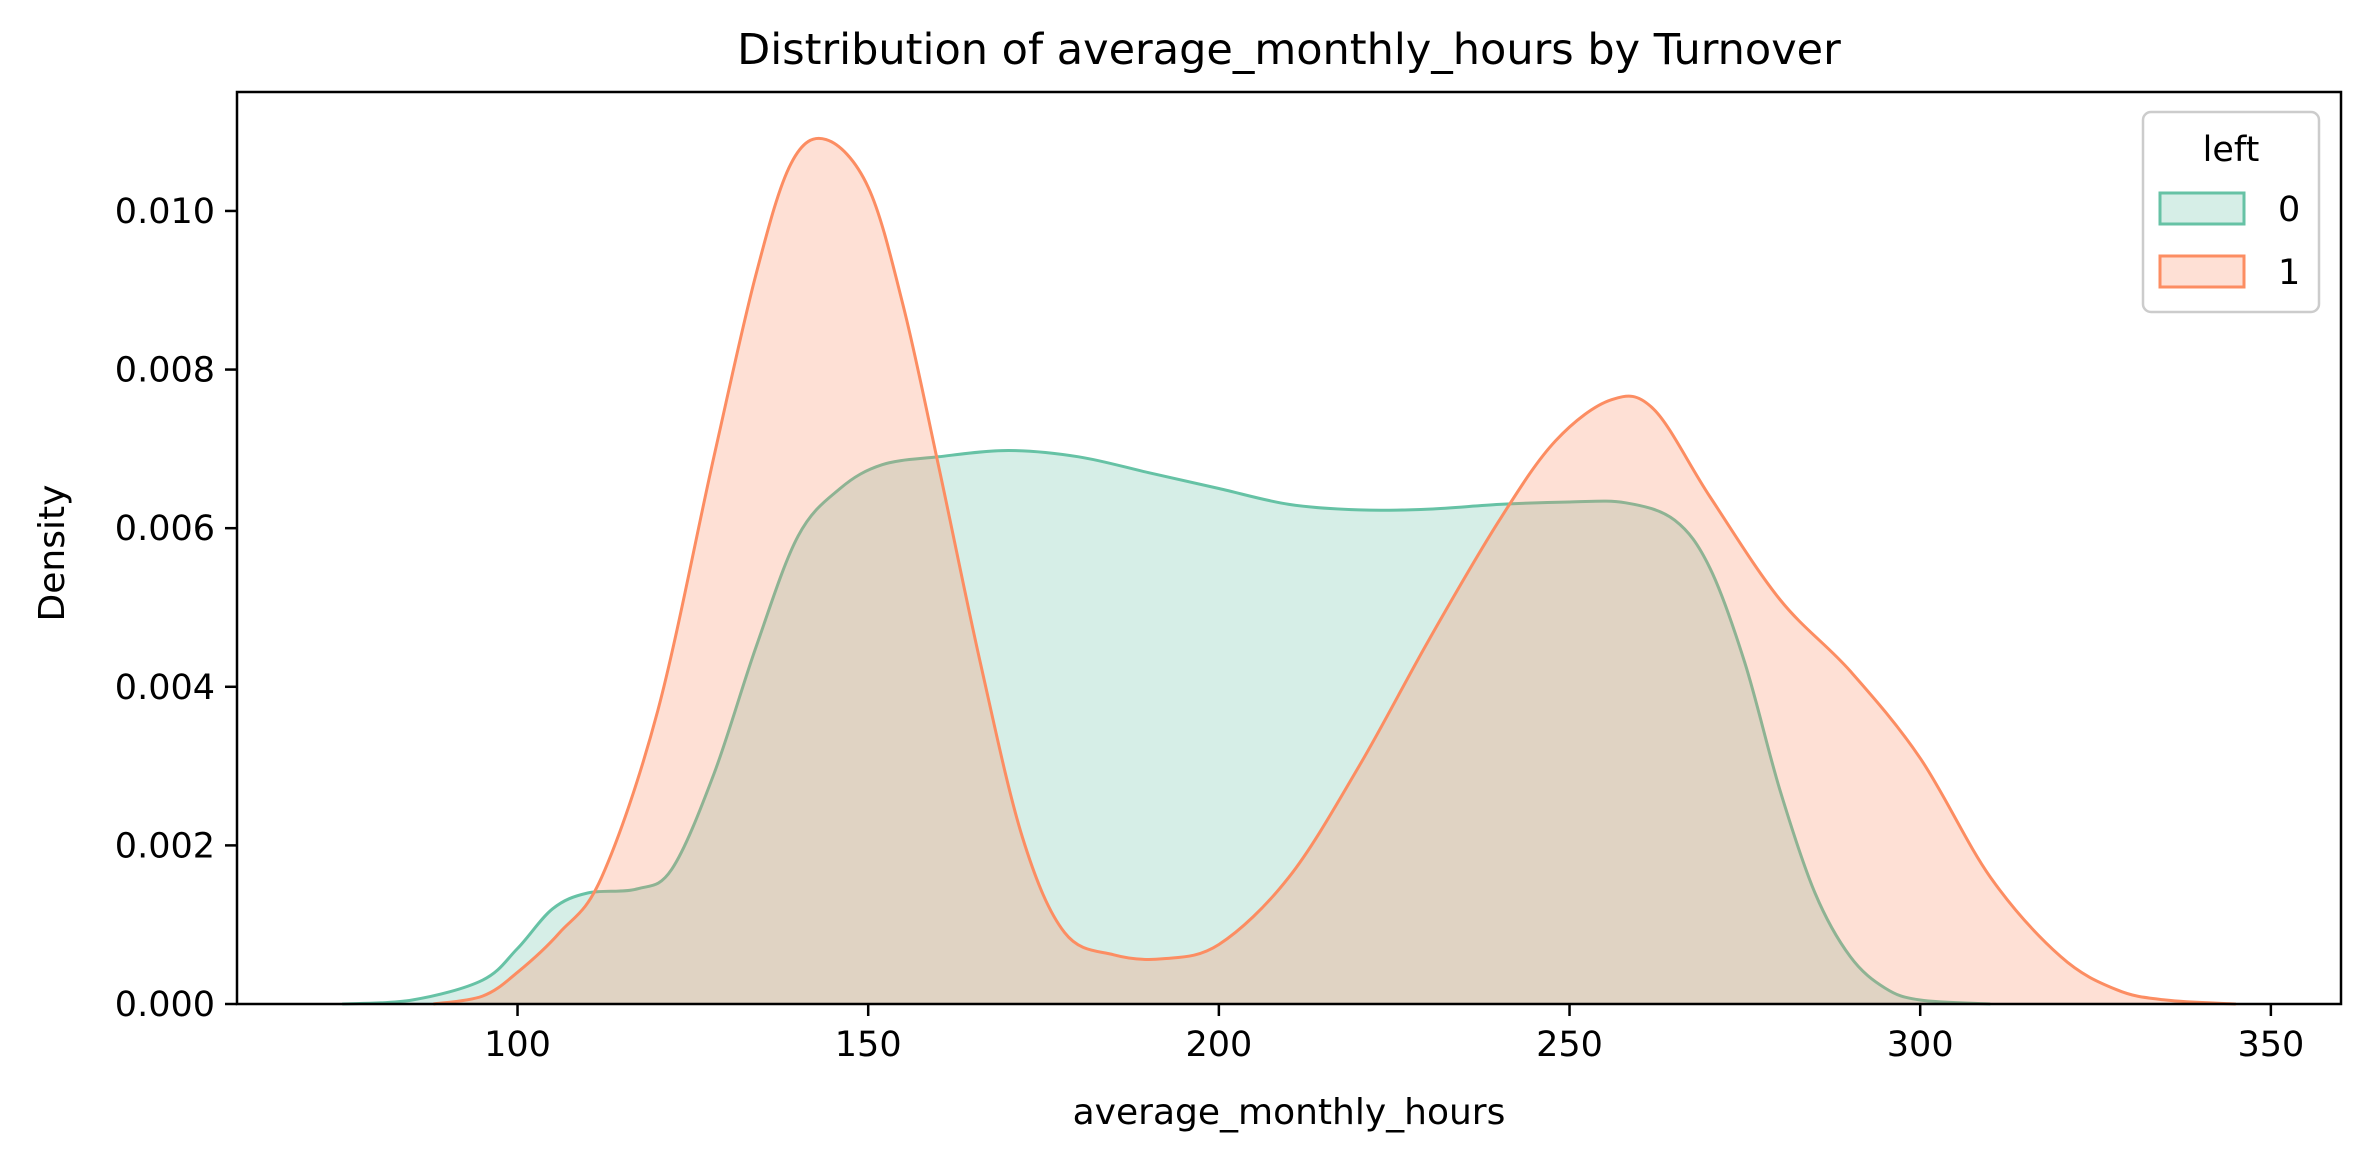 The image size is (2370, 1166). What do you see at coordinates (868, 1045) in the screenshot?
I see `x-tick-label: 150` at bounding box center [868, 1045].